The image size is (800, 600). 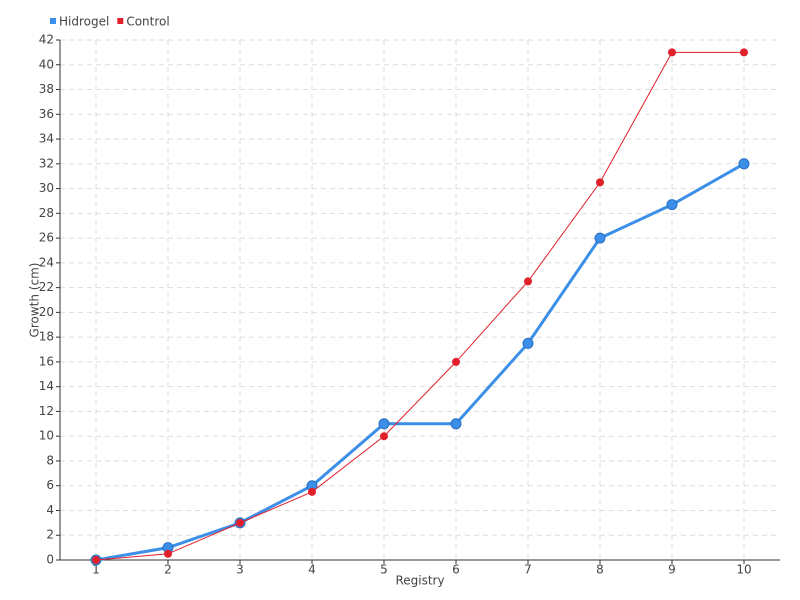 I want to click on y-tick-label: 42, so click(x=46, y=40).